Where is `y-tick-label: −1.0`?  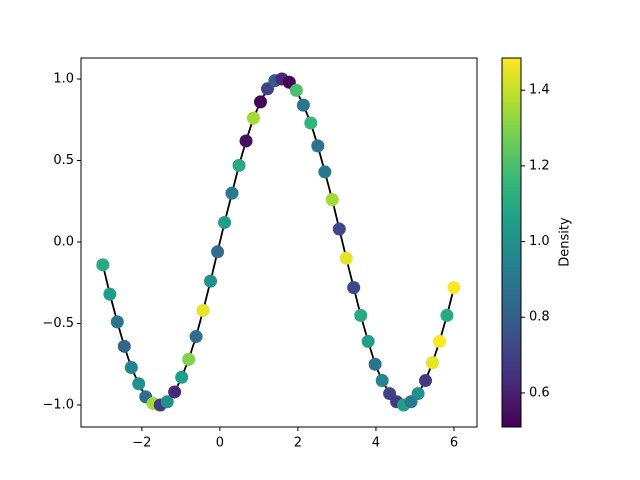 y-tick-label: −1.0 is located at coordinates (58, 404).